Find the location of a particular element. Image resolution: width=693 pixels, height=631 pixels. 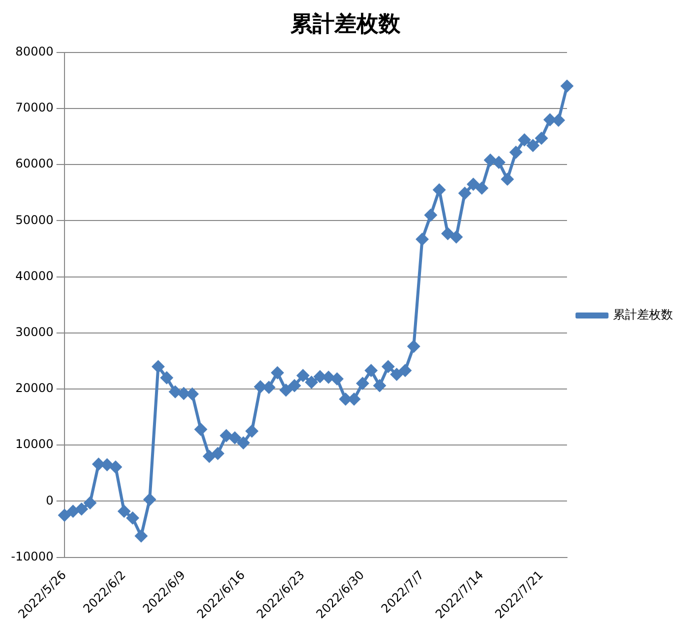

y-tick-label: 10000 is located at coordinates (34, 444).